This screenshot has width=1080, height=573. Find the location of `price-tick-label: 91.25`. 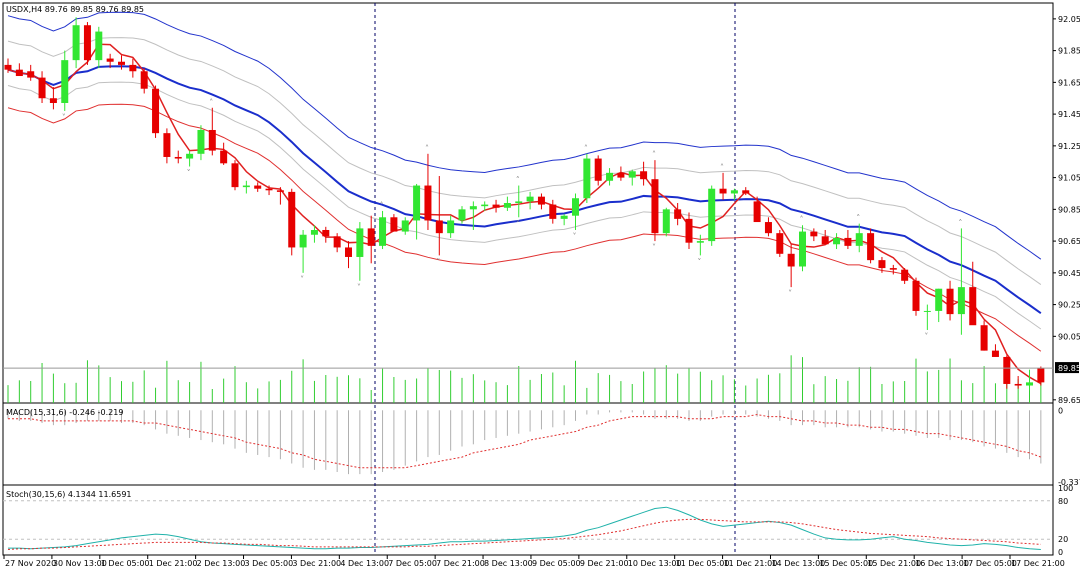

price-tick-label: 91.25 is located at coordinates (1069, 146).